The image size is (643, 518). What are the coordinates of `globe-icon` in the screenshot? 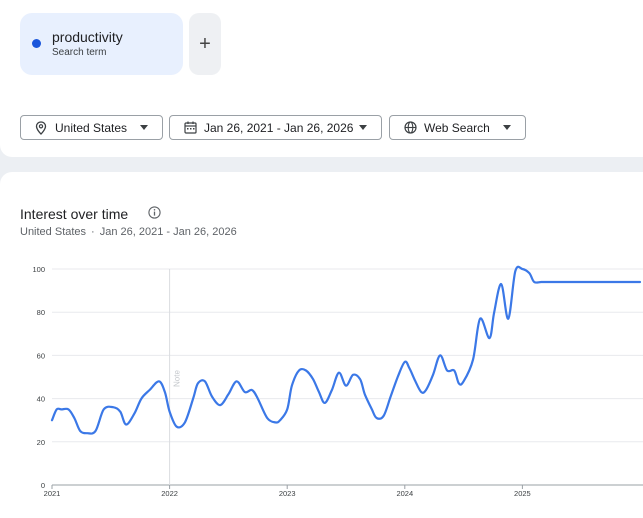 It's located at (410, 128).